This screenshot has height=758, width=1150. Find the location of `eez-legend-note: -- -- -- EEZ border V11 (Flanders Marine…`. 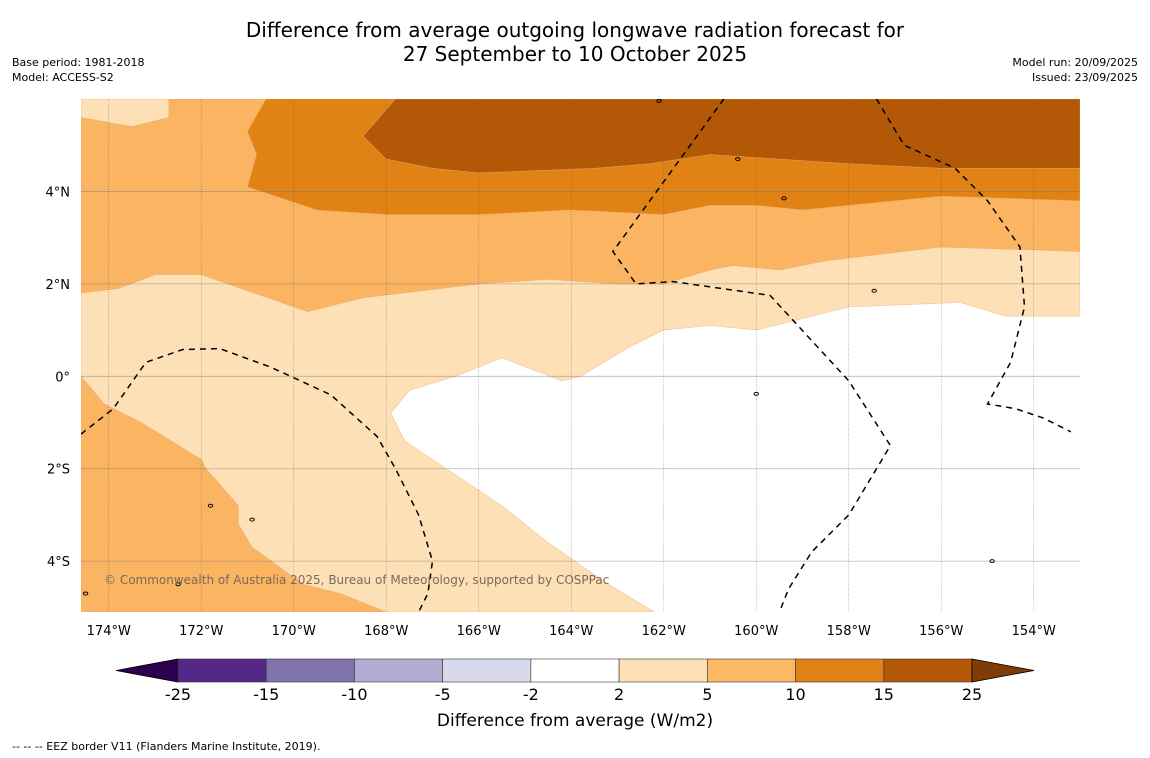

eez-legend-note: -- -- -- EEZ border V11 (Flanders Marine… is located at coordinates (166, 746).